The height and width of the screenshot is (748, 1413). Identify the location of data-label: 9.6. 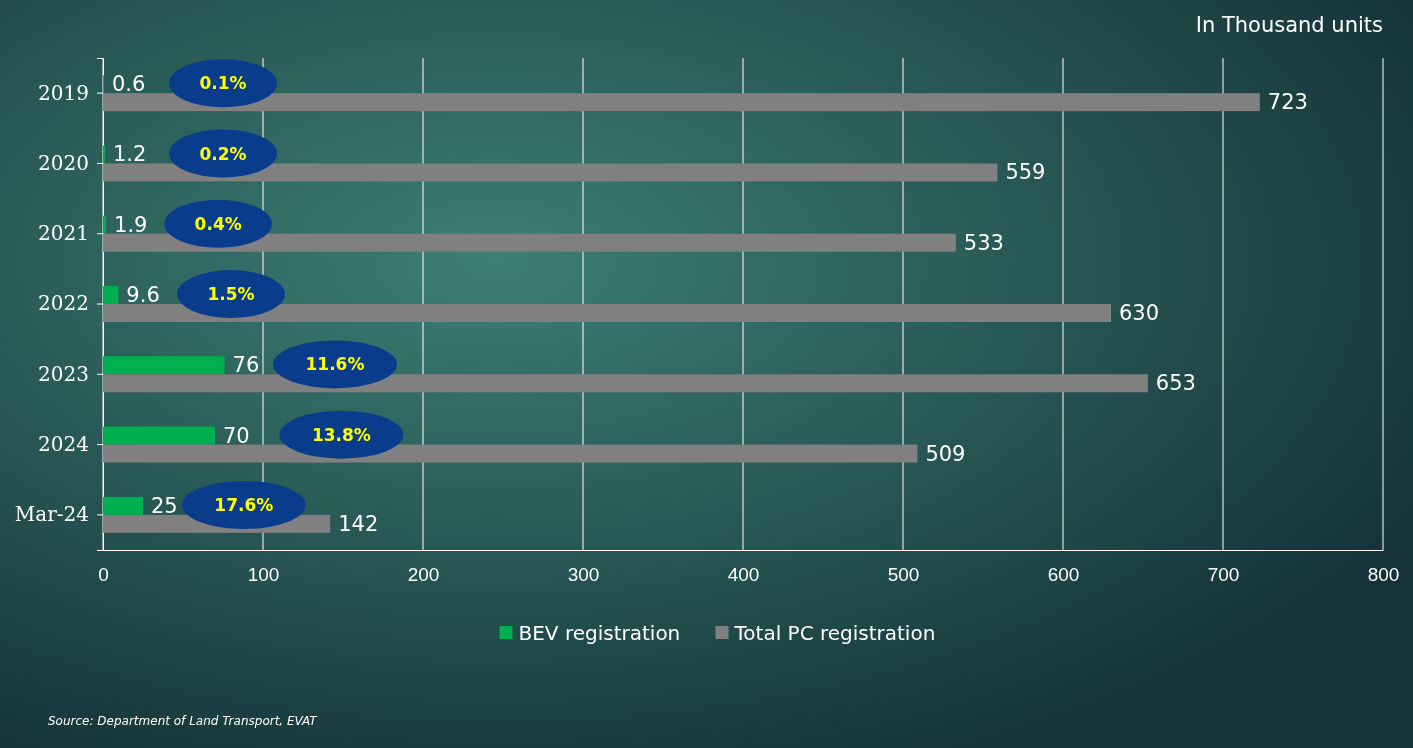
(143, 295).